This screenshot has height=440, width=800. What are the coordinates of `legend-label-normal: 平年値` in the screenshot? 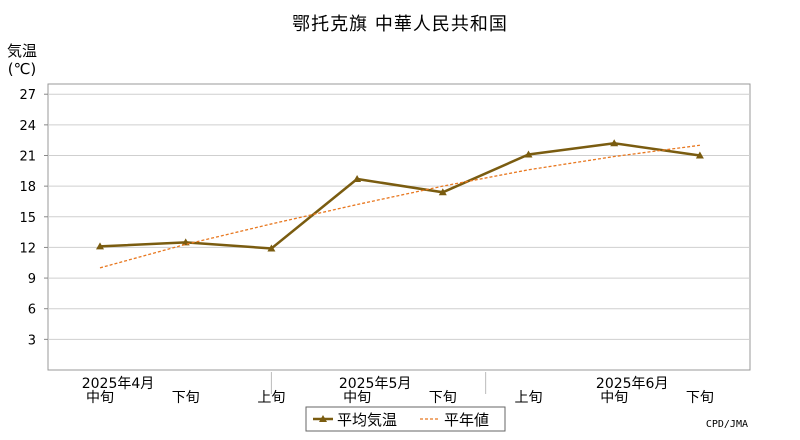 It's located at (466, 420).